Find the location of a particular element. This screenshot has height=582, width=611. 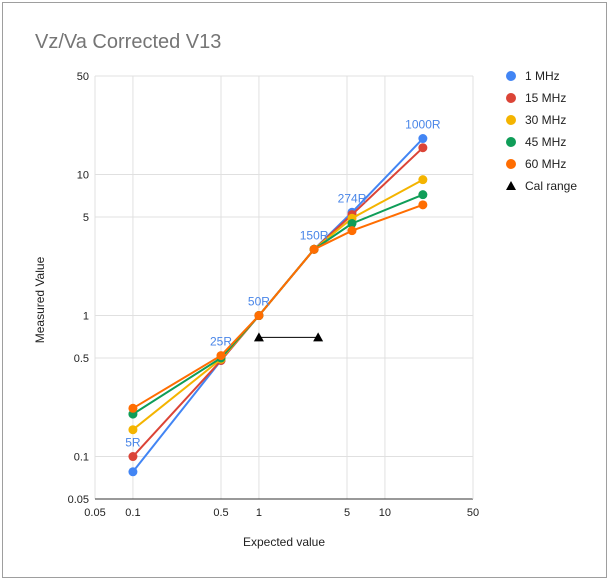

legend-label: 1 MHz is located at coordinates (542, 76).